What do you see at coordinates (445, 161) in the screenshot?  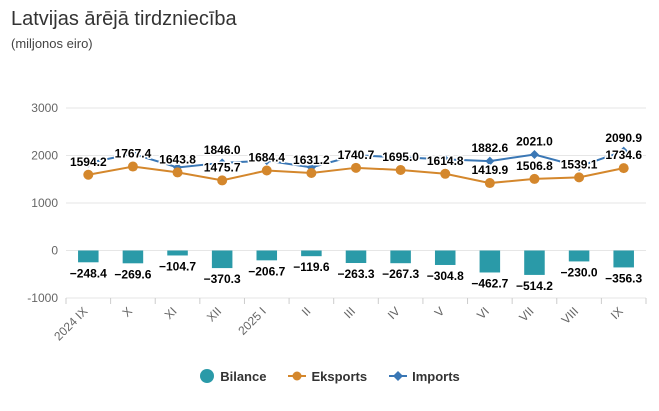 I see `eksports-data-label: 1614.8` at bounding box center [445, 161].